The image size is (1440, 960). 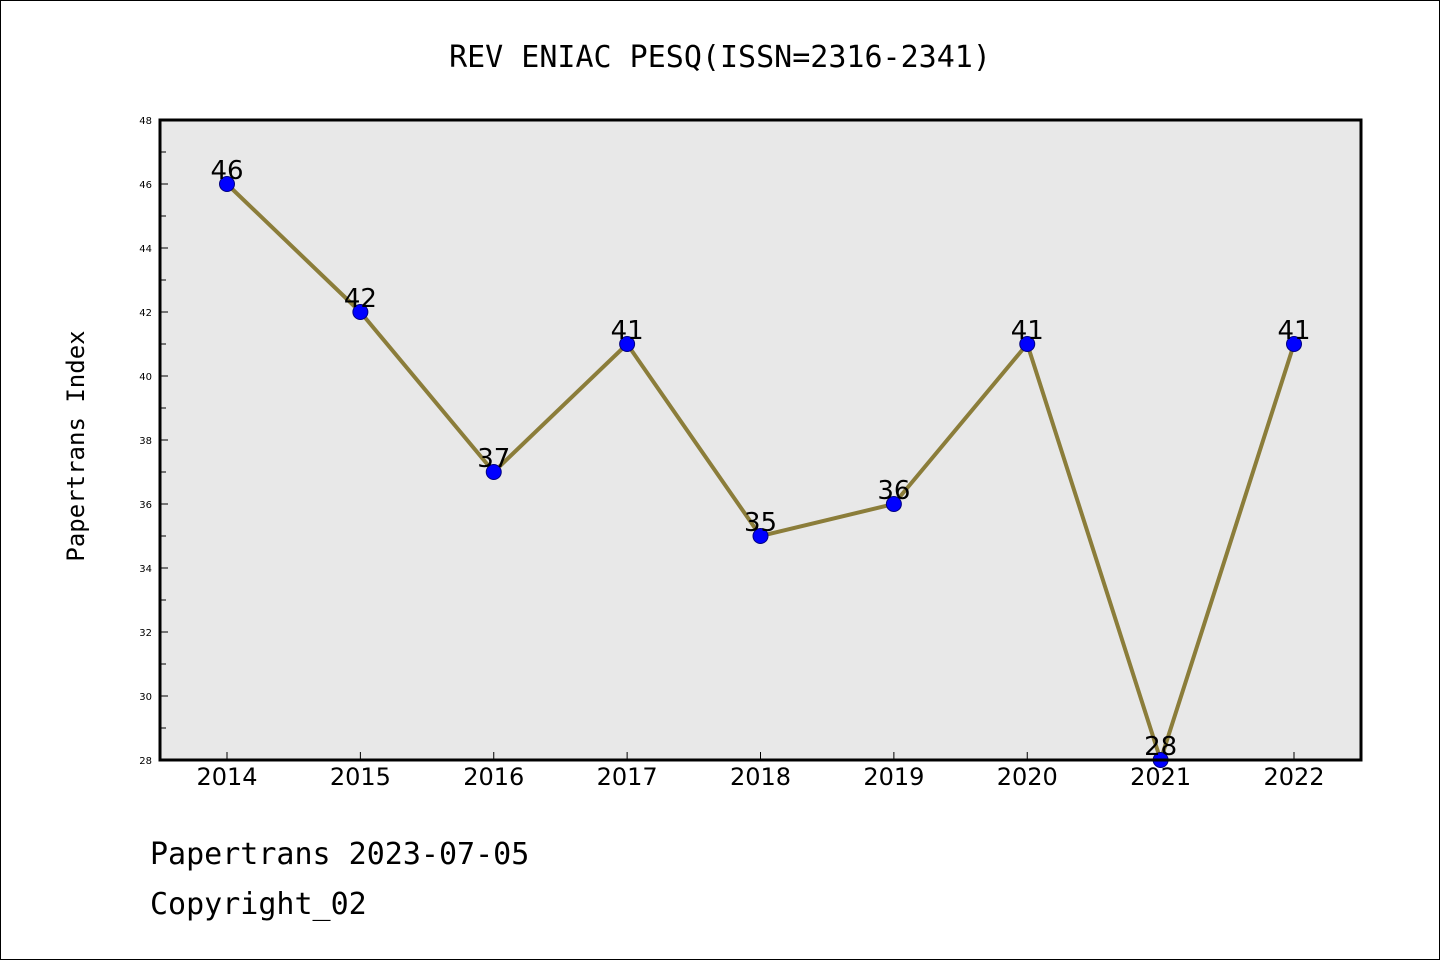 I want to click on y-tick-label: 40, so click(x=145, y=377).